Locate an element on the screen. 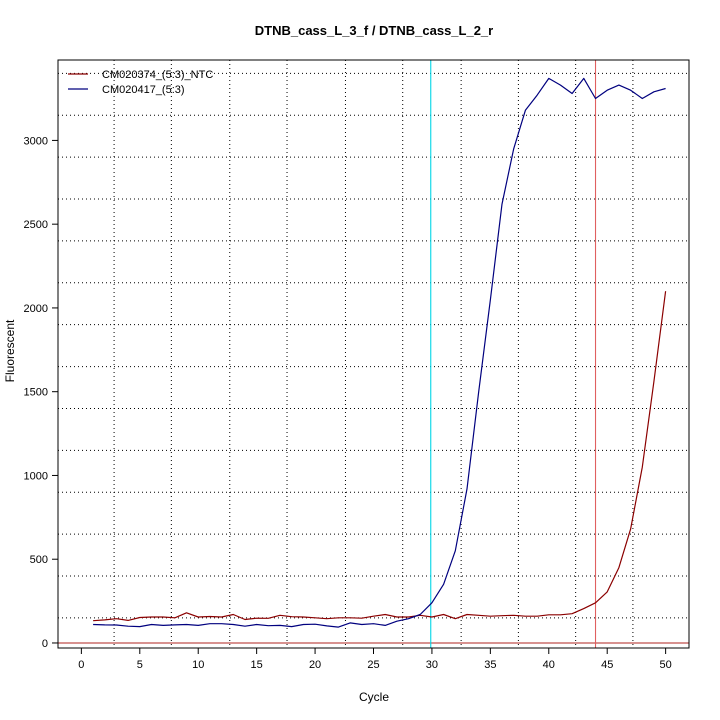 This screenshot has height=720, width=720. y-tick-label: 2000 is located at coordinates (36, 309).